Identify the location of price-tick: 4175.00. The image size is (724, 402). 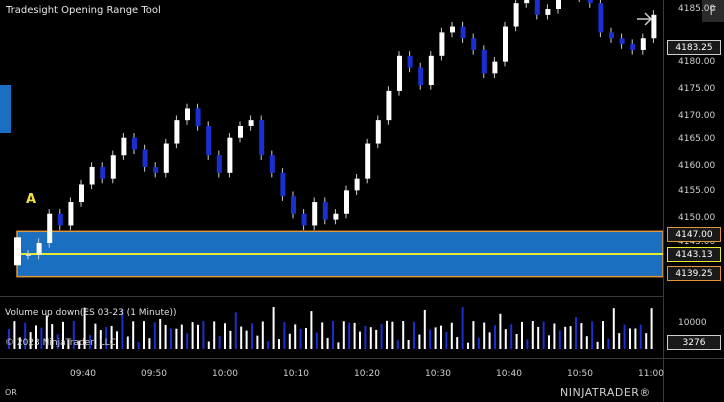
(697, 89).